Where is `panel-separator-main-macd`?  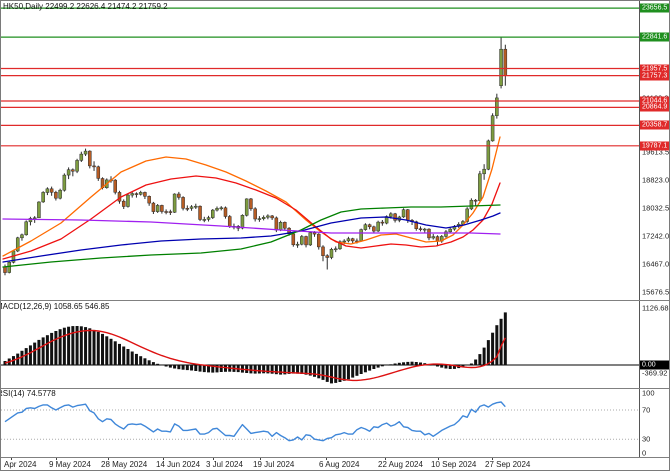
panel-separator-main-macd is located at coordinates (335, 300).